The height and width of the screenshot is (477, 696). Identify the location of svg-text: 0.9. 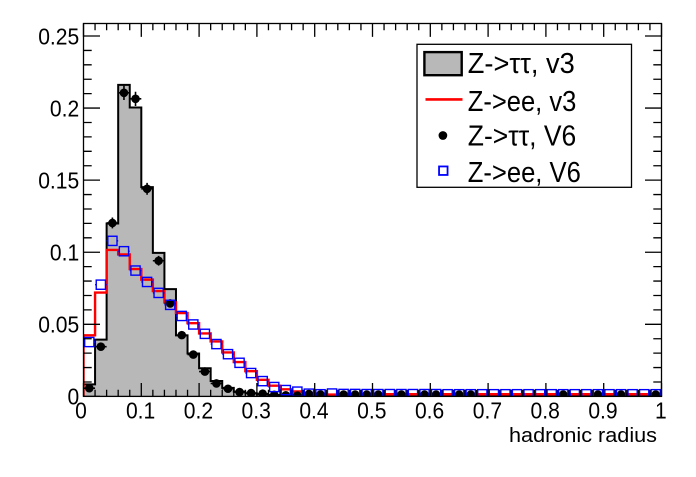
(602, 411).